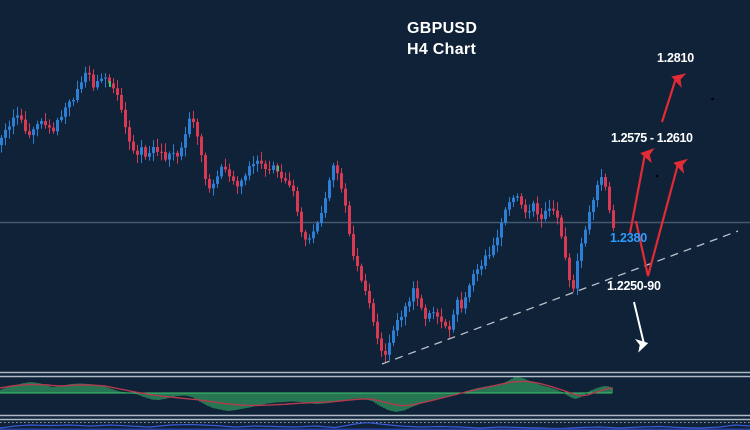 The width and height of the screenshot is (750, 430). What do you see at coordinates (657, 176) in the screenshot?
I see `dot-artifact` at bounding box center [657, 176].